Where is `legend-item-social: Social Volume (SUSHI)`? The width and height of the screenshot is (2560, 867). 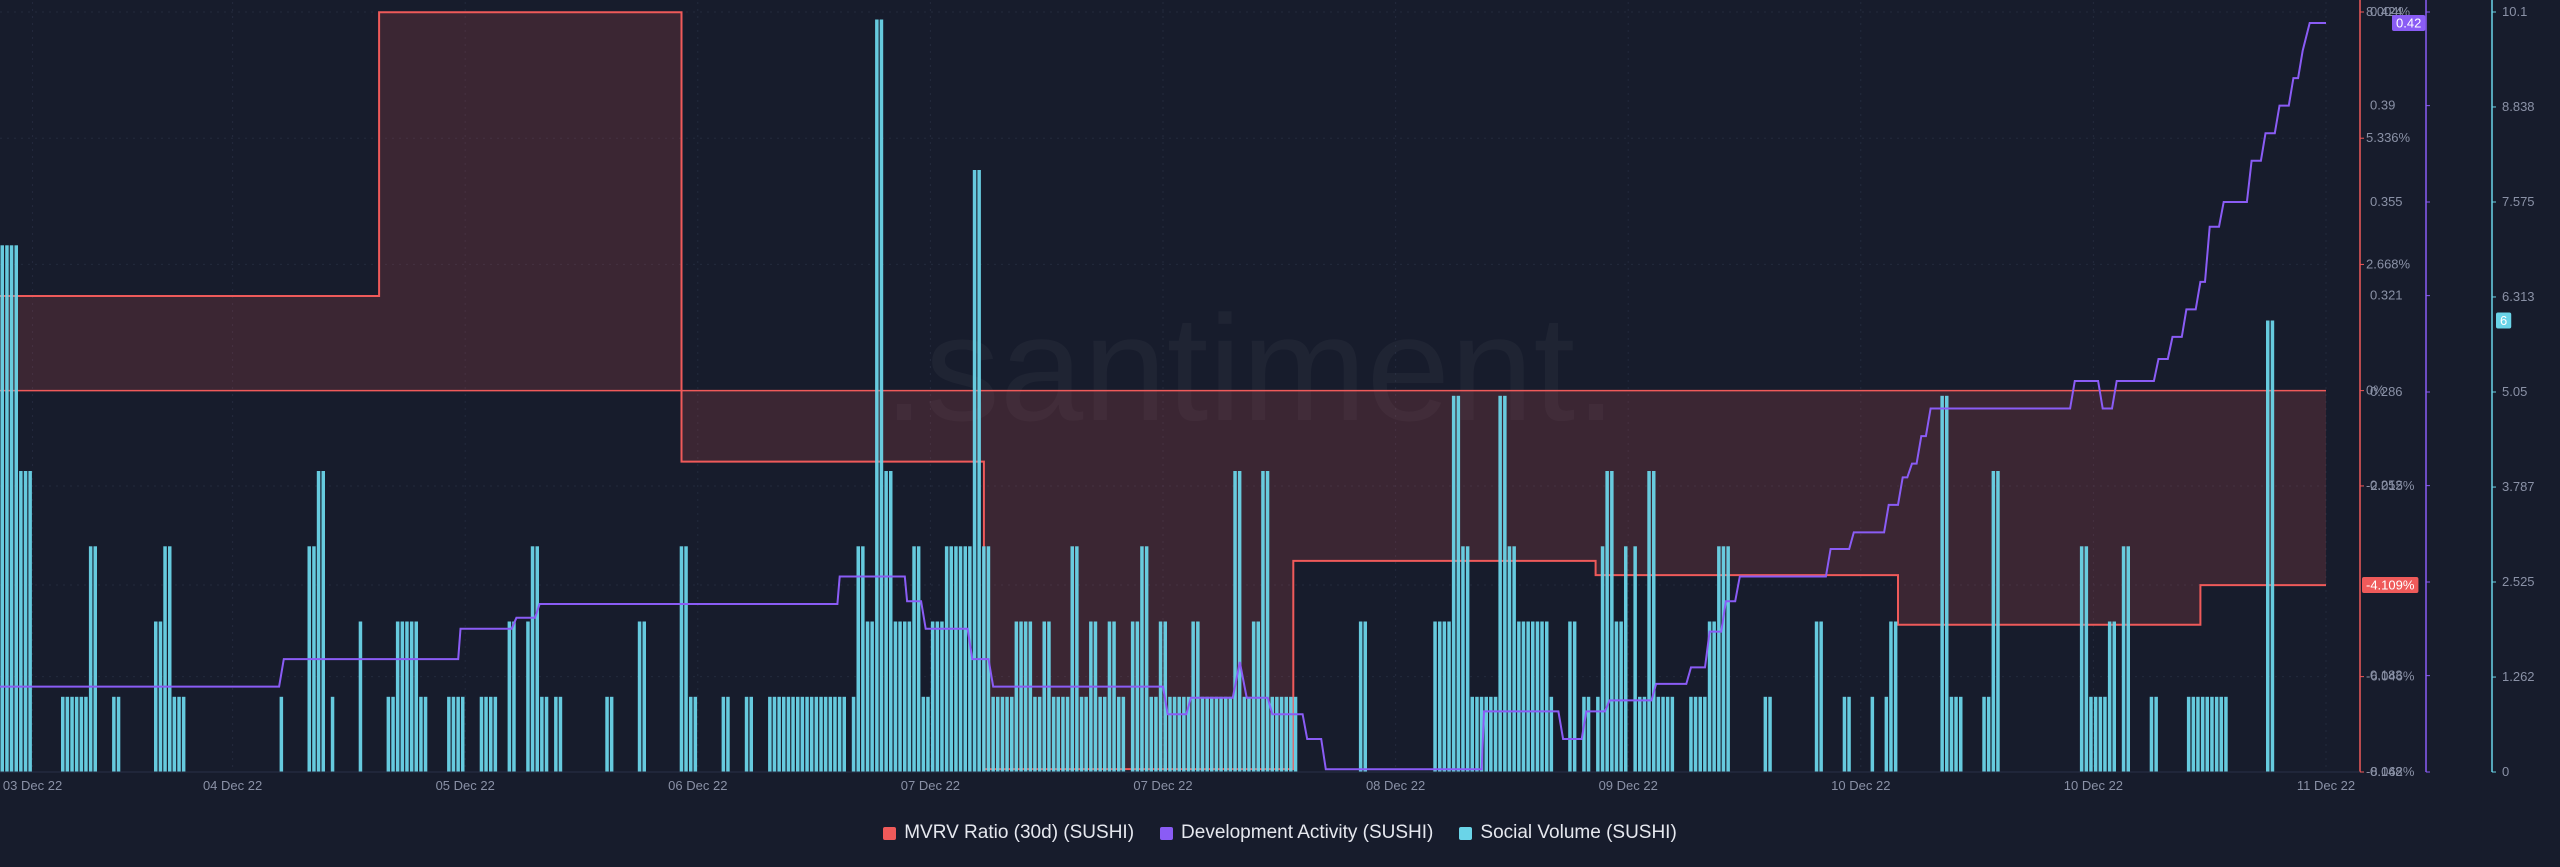 legend-item-social: Social Volume (SUSHI) is located at coordinates (1568, 833).